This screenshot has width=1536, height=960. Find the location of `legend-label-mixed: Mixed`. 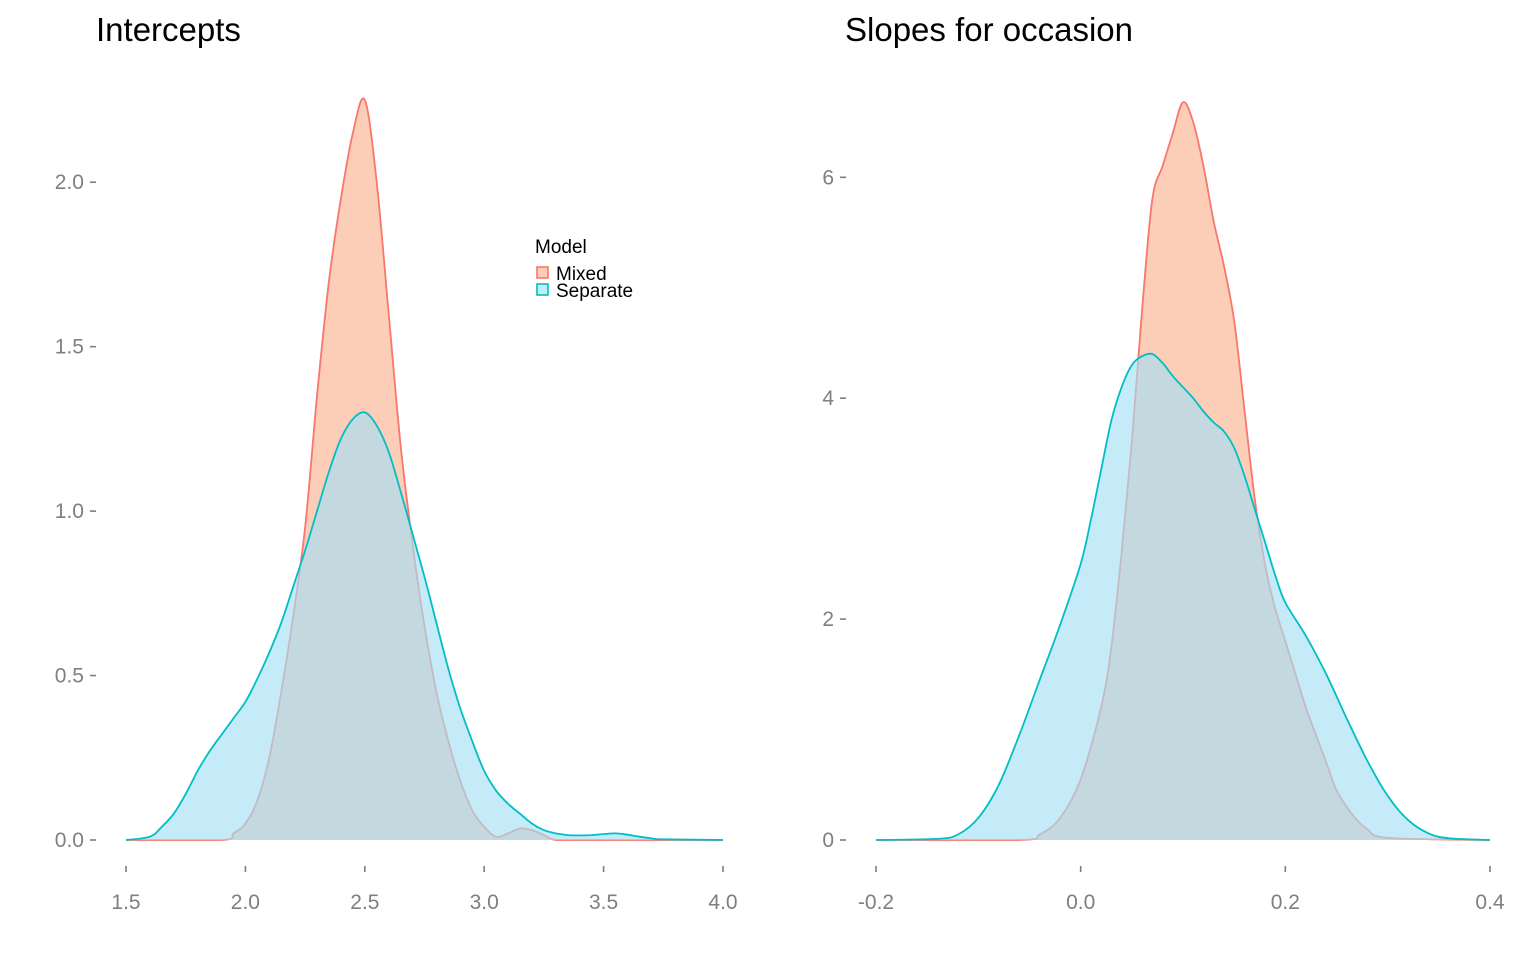

legend-label-mixed: Mixed is located at coordinates (581, 274).